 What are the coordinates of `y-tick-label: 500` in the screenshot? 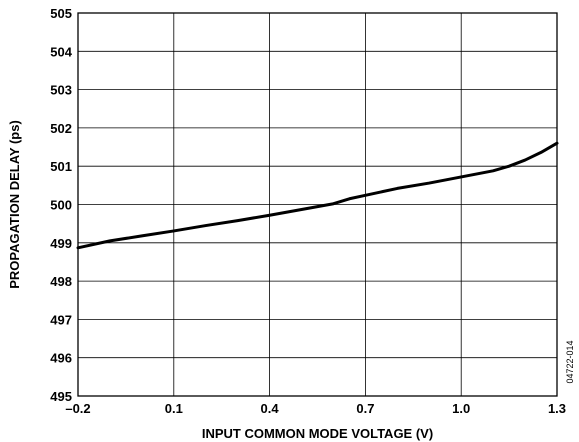 It's located at (61, 205).